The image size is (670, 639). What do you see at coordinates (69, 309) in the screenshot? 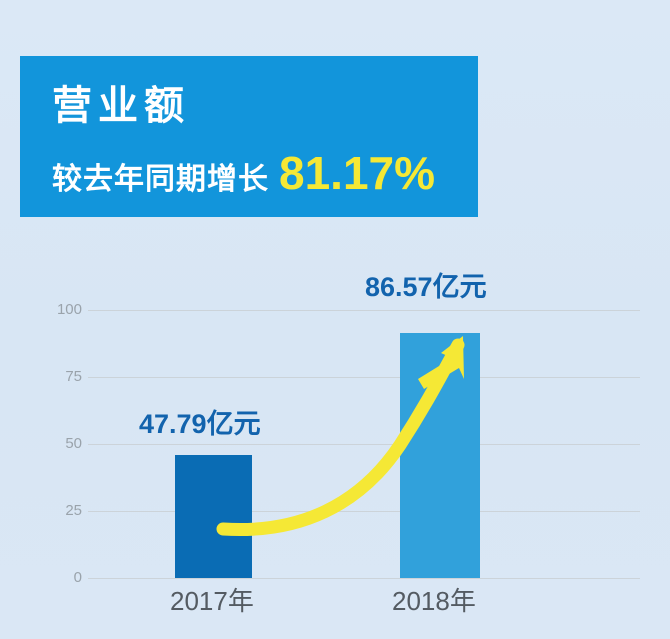
I see `y-axis-tick-100: 100` at bounding box center [69, 309].